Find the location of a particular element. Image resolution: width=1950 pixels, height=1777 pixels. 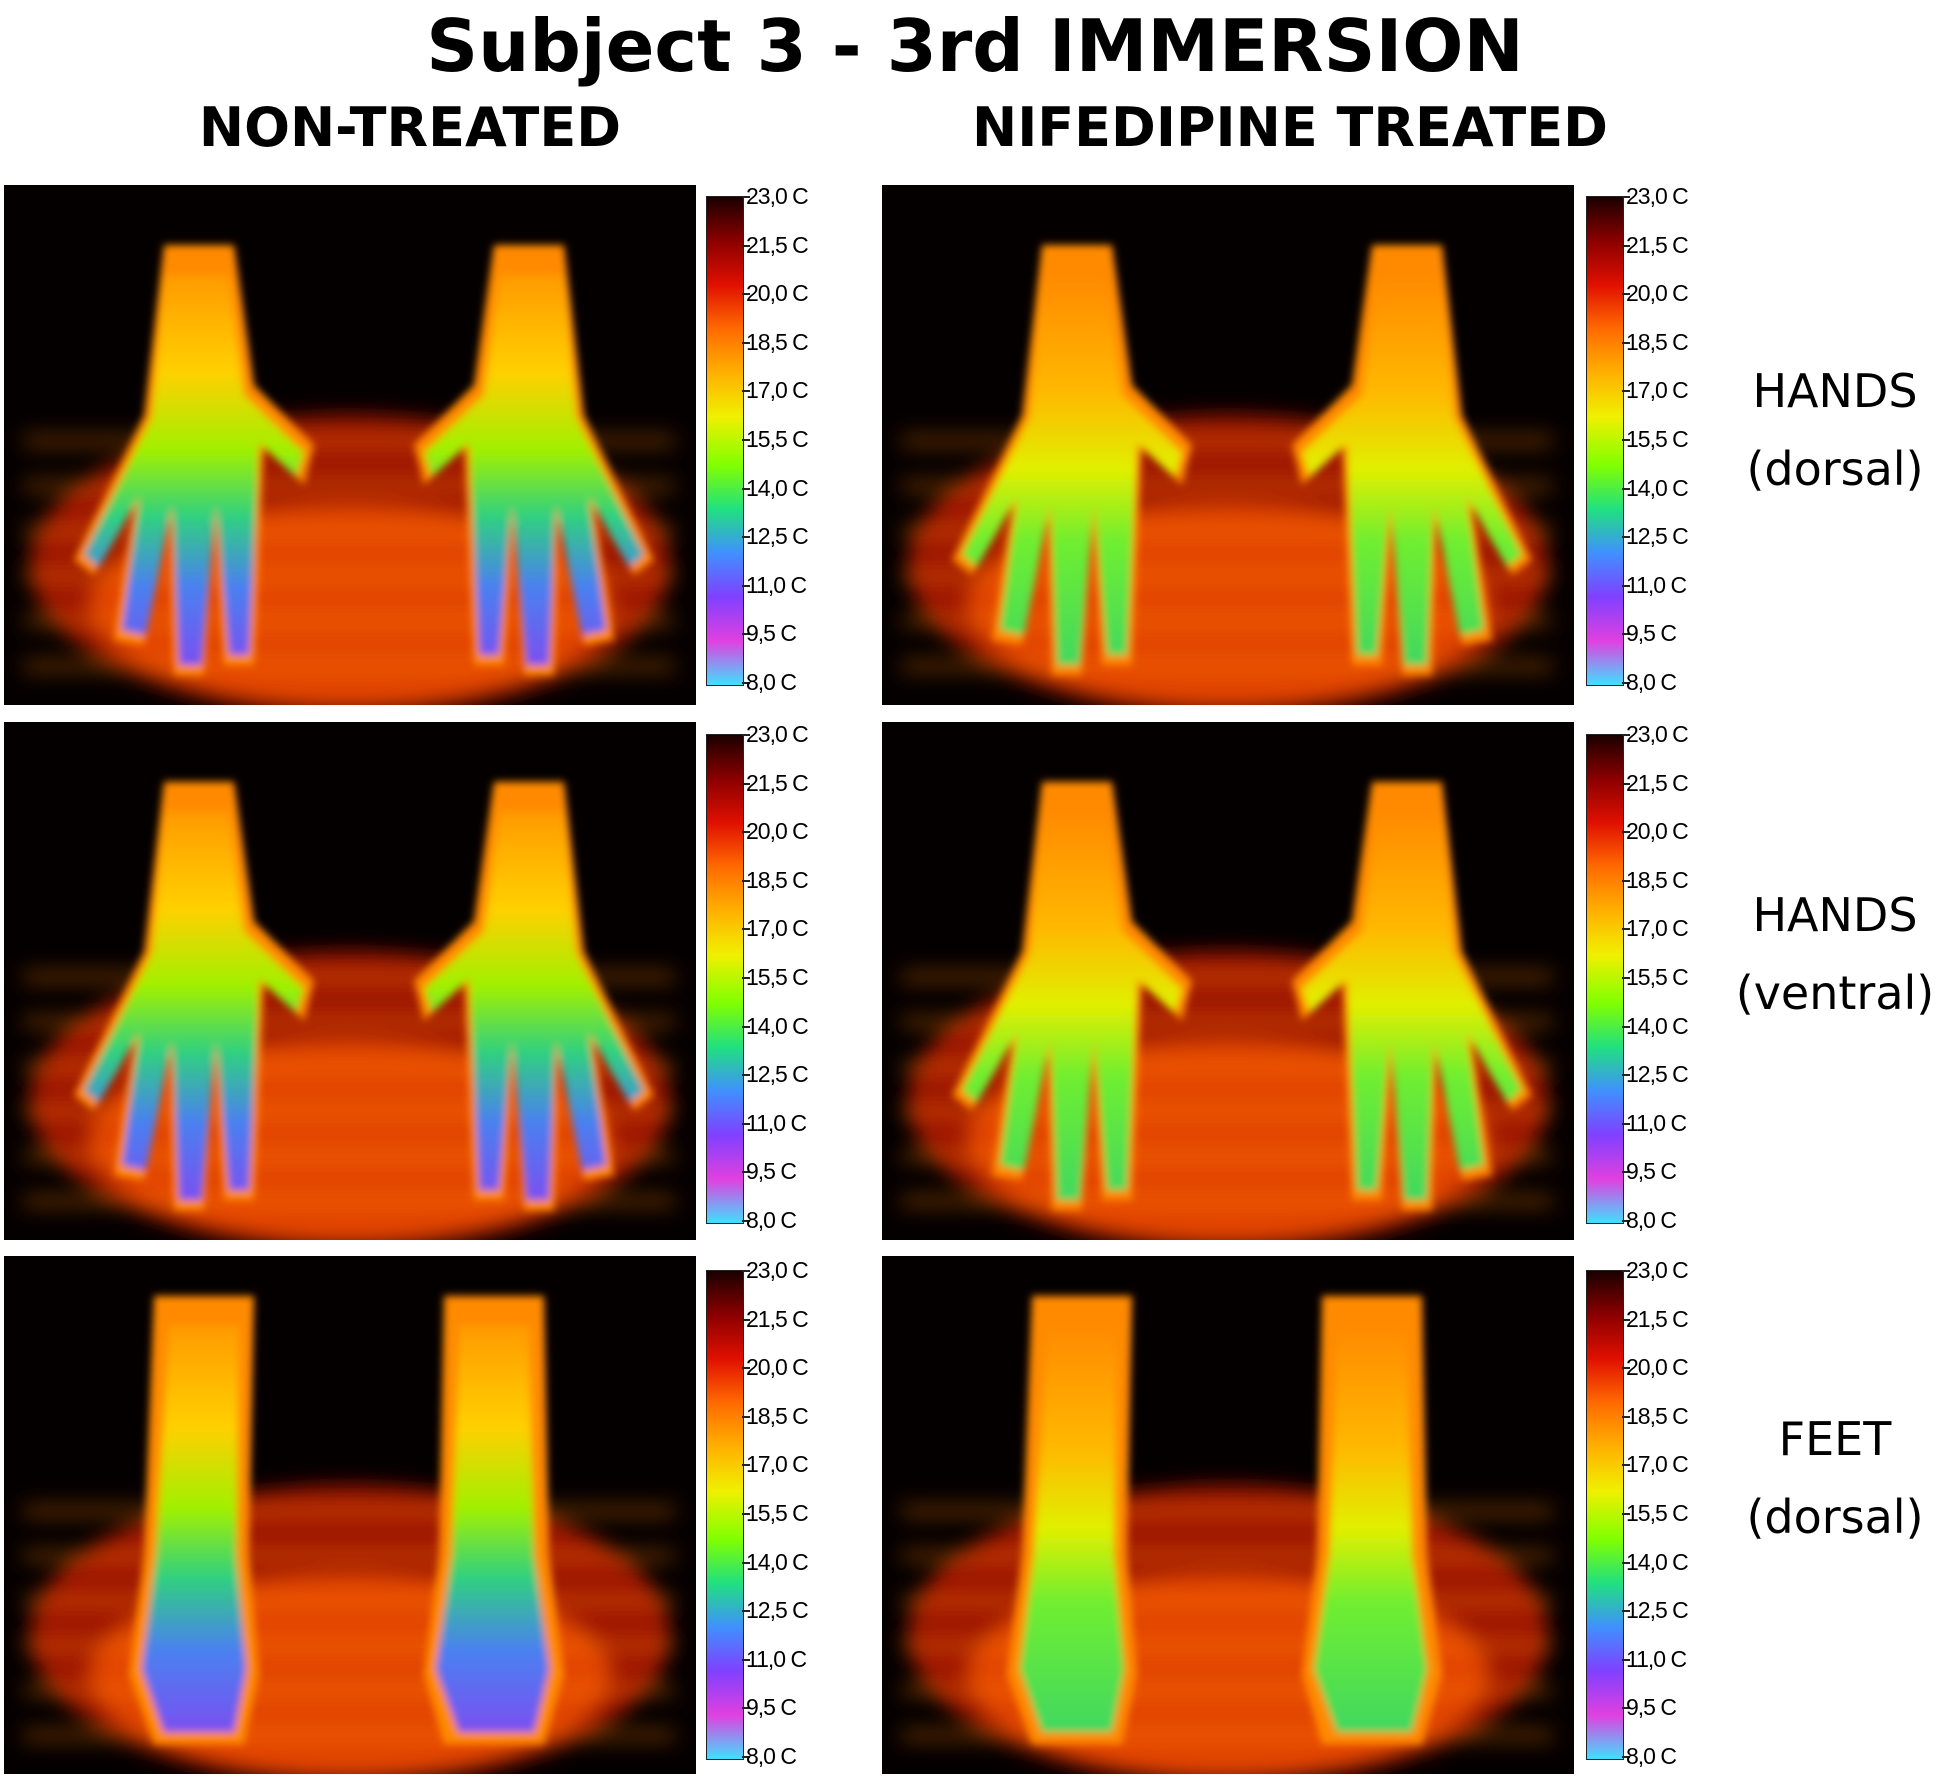

row-label-feet-dorsal: FEET (dorsal) is located at coordinates (1835, 1478).